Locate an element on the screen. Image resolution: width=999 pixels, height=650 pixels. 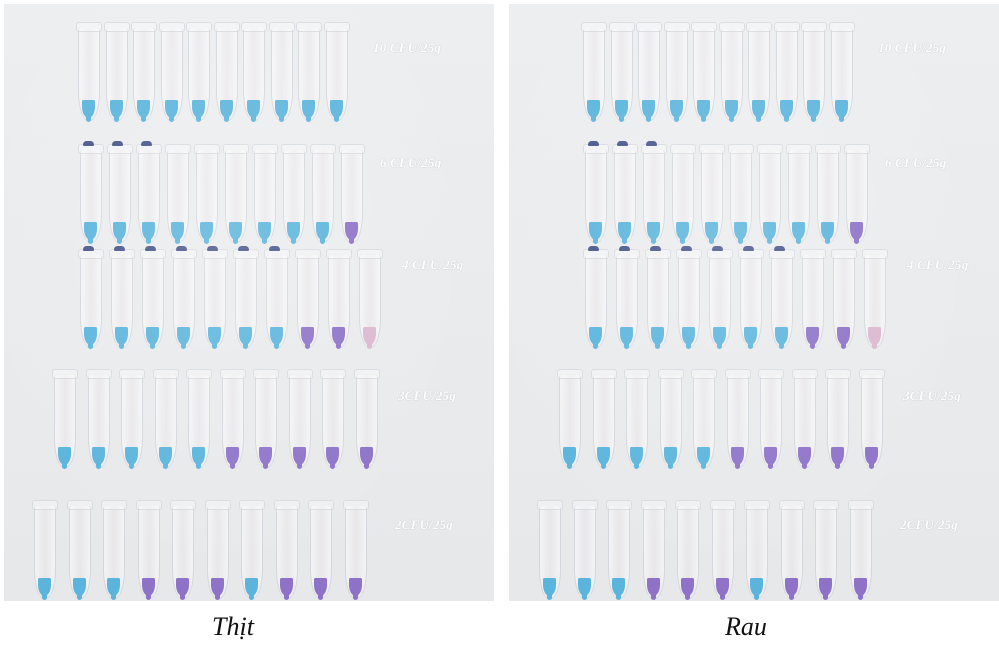
concentration-label: 3CFU/25g is located at coordinates (427, 395).